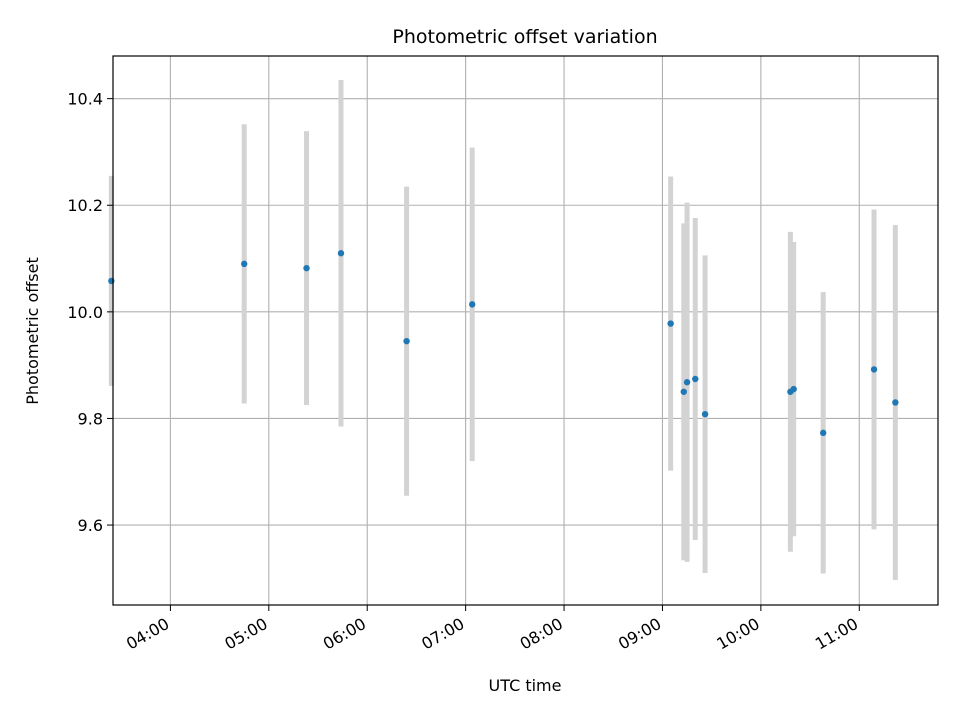 Image resolution: width=960 pixels, height=720 pixels. I want to click on x-axis-title: UTC time, so click(525, 685).